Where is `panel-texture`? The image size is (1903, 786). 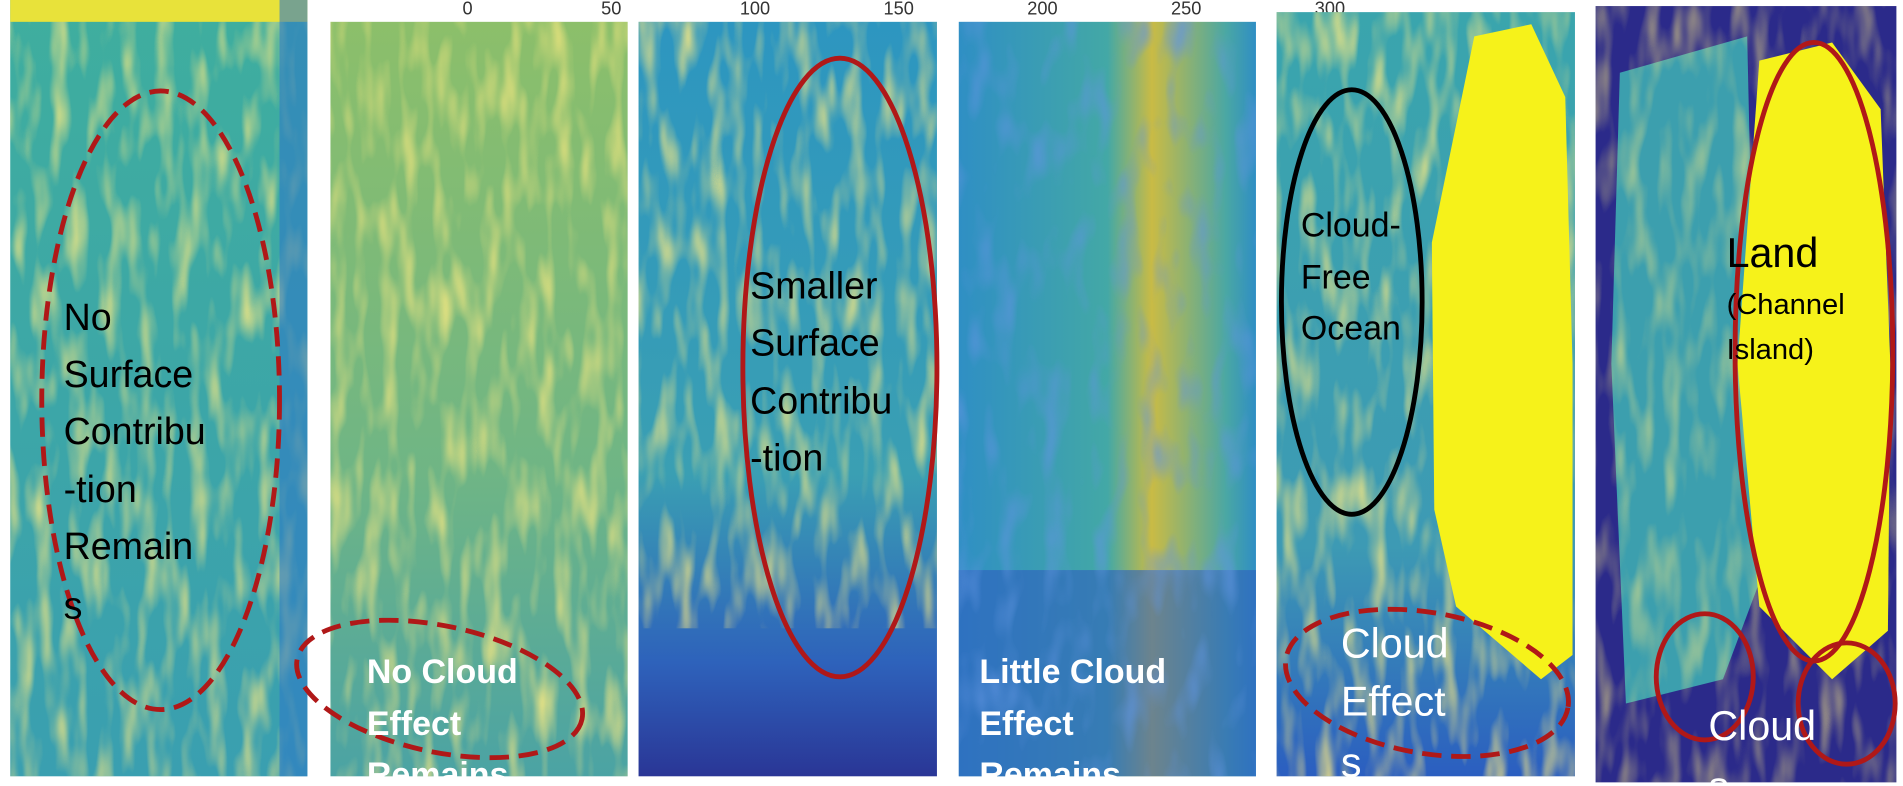 panel-texture is located at coordinates (787, 325).